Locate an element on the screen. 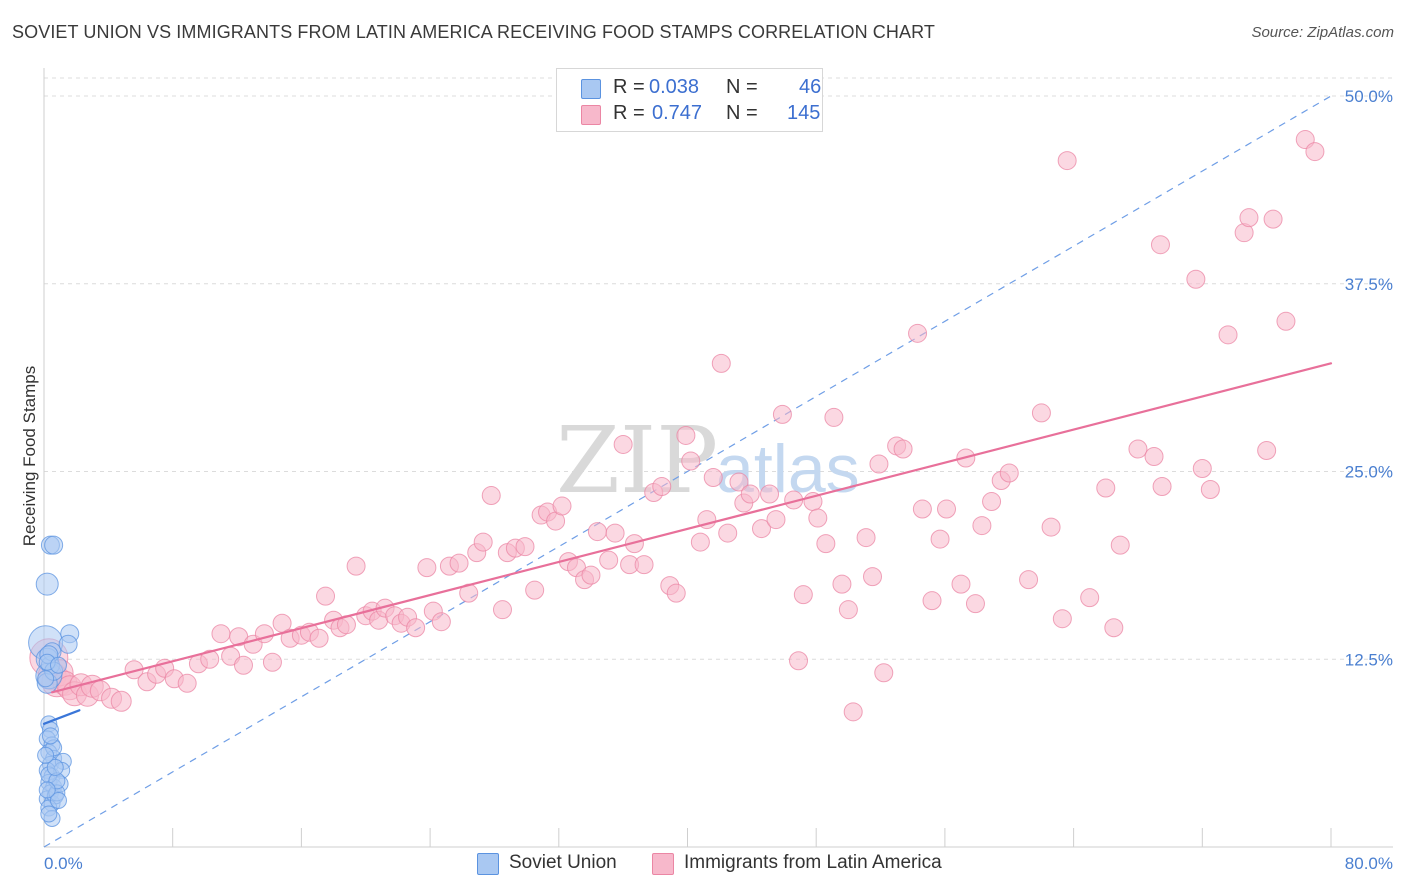  legend-r-label: R = is located at coordinates (629, 87).